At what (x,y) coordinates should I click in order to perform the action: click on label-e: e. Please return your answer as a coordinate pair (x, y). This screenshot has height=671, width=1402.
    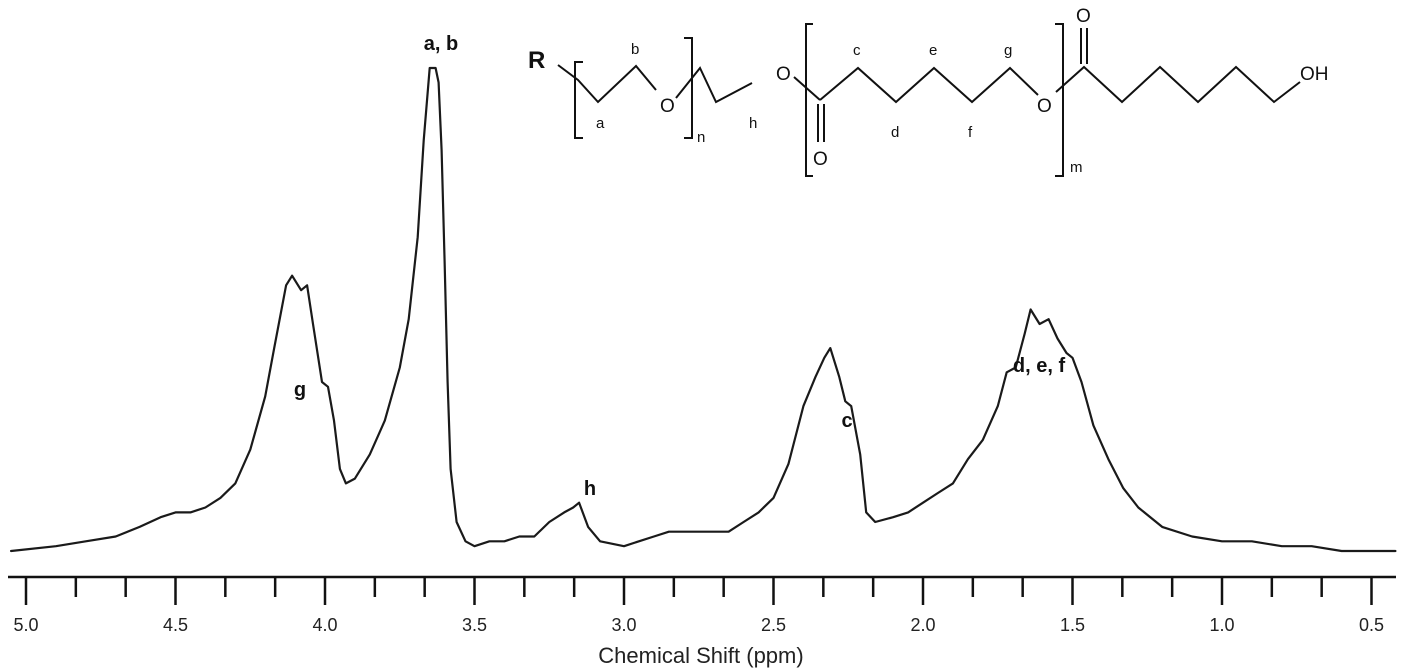
    Looking at the image, I should click on (933, 50).